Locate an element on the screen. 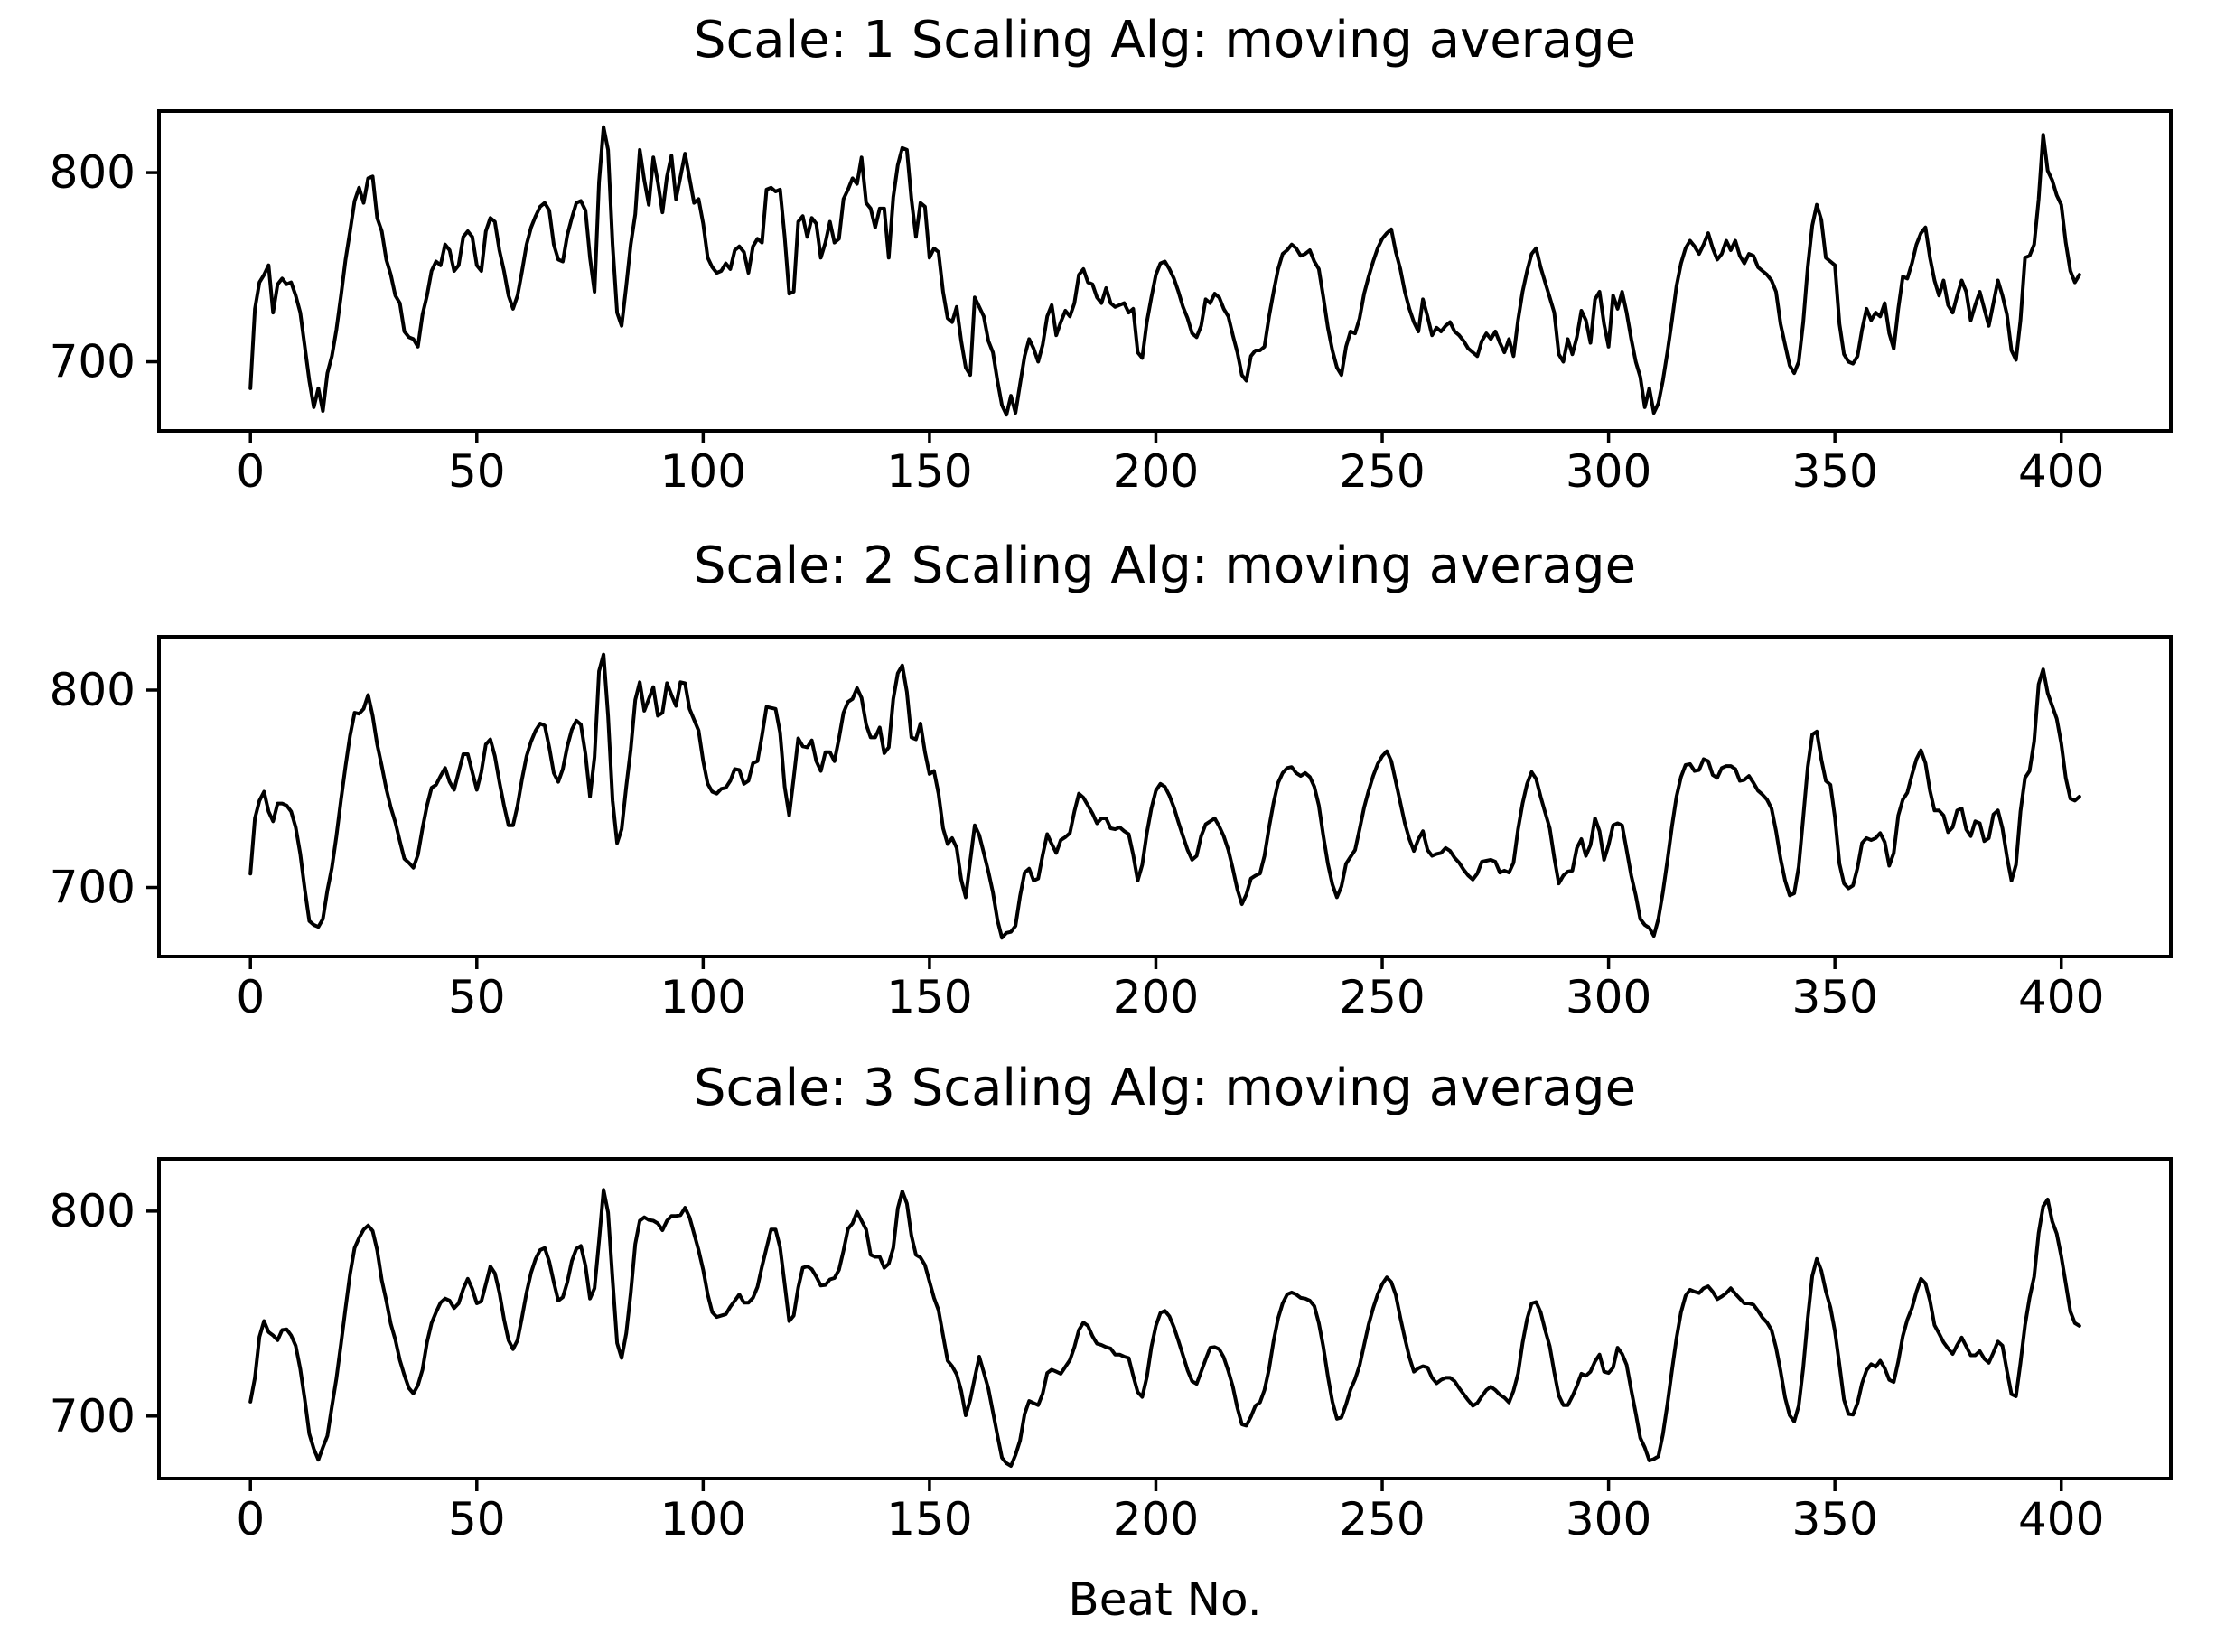 This screenshot has height=1652, width=2216. panel-1-x-tick-label: 0 is located at coordinates (250, 472).